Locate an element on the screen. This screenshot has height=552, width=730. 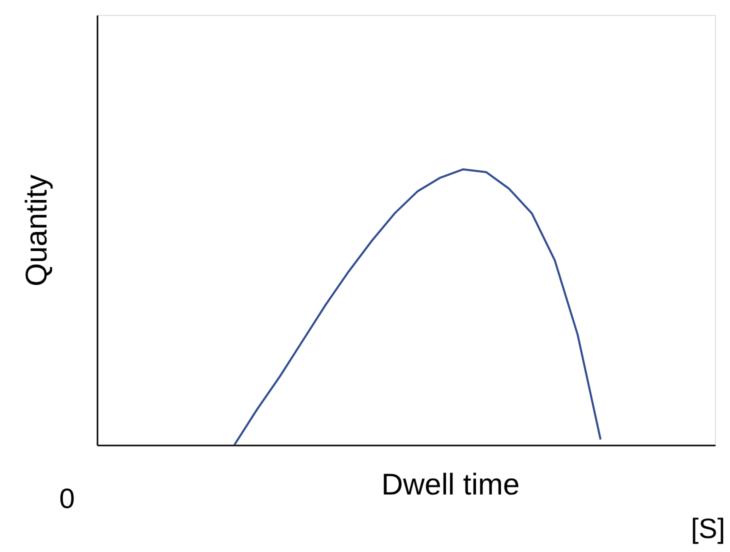
text: [S] is located at coordinates (708, 528).